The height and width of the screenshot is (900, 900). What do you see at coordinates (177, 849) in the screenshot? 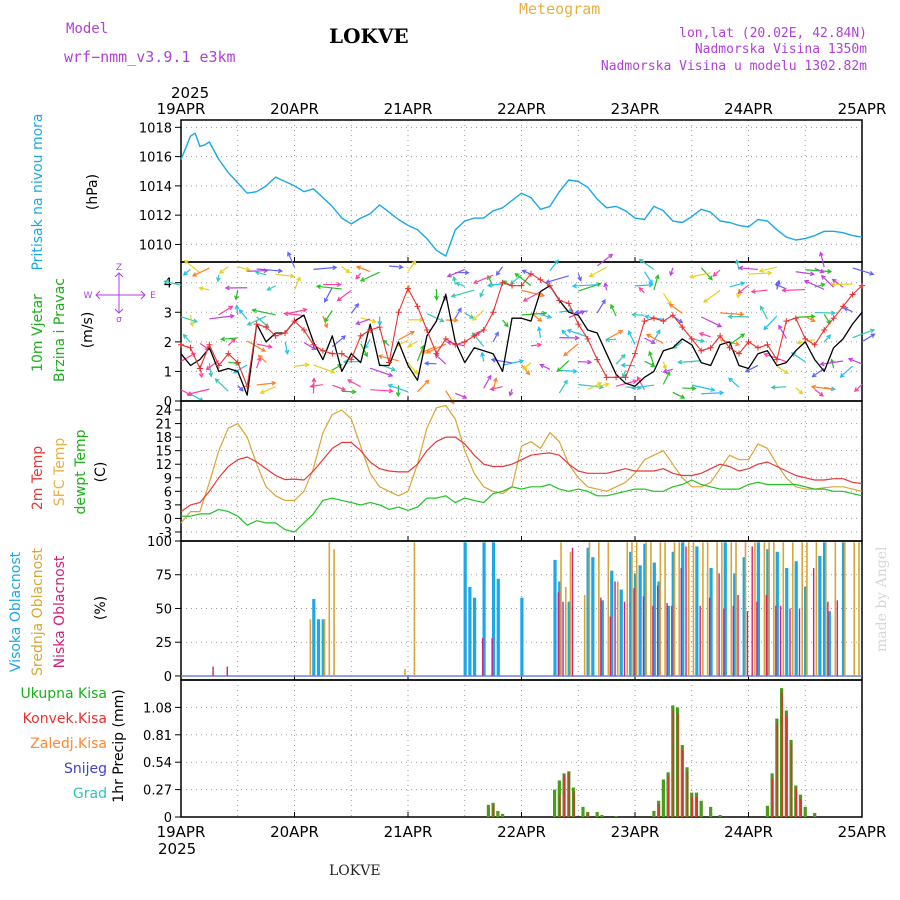
I see `year-bottom: 2025` at bounding box center [177, 849].